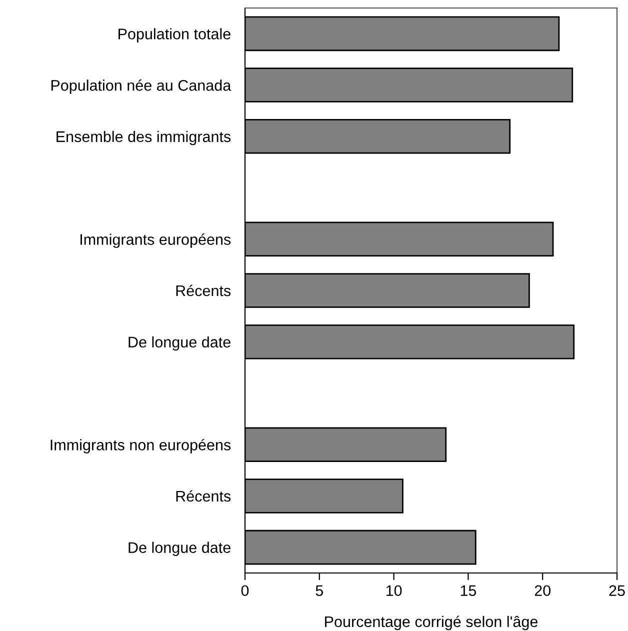 This screenshot has height=631, width=628. I want to click on x-tick-label: 10, so click(394, 590).